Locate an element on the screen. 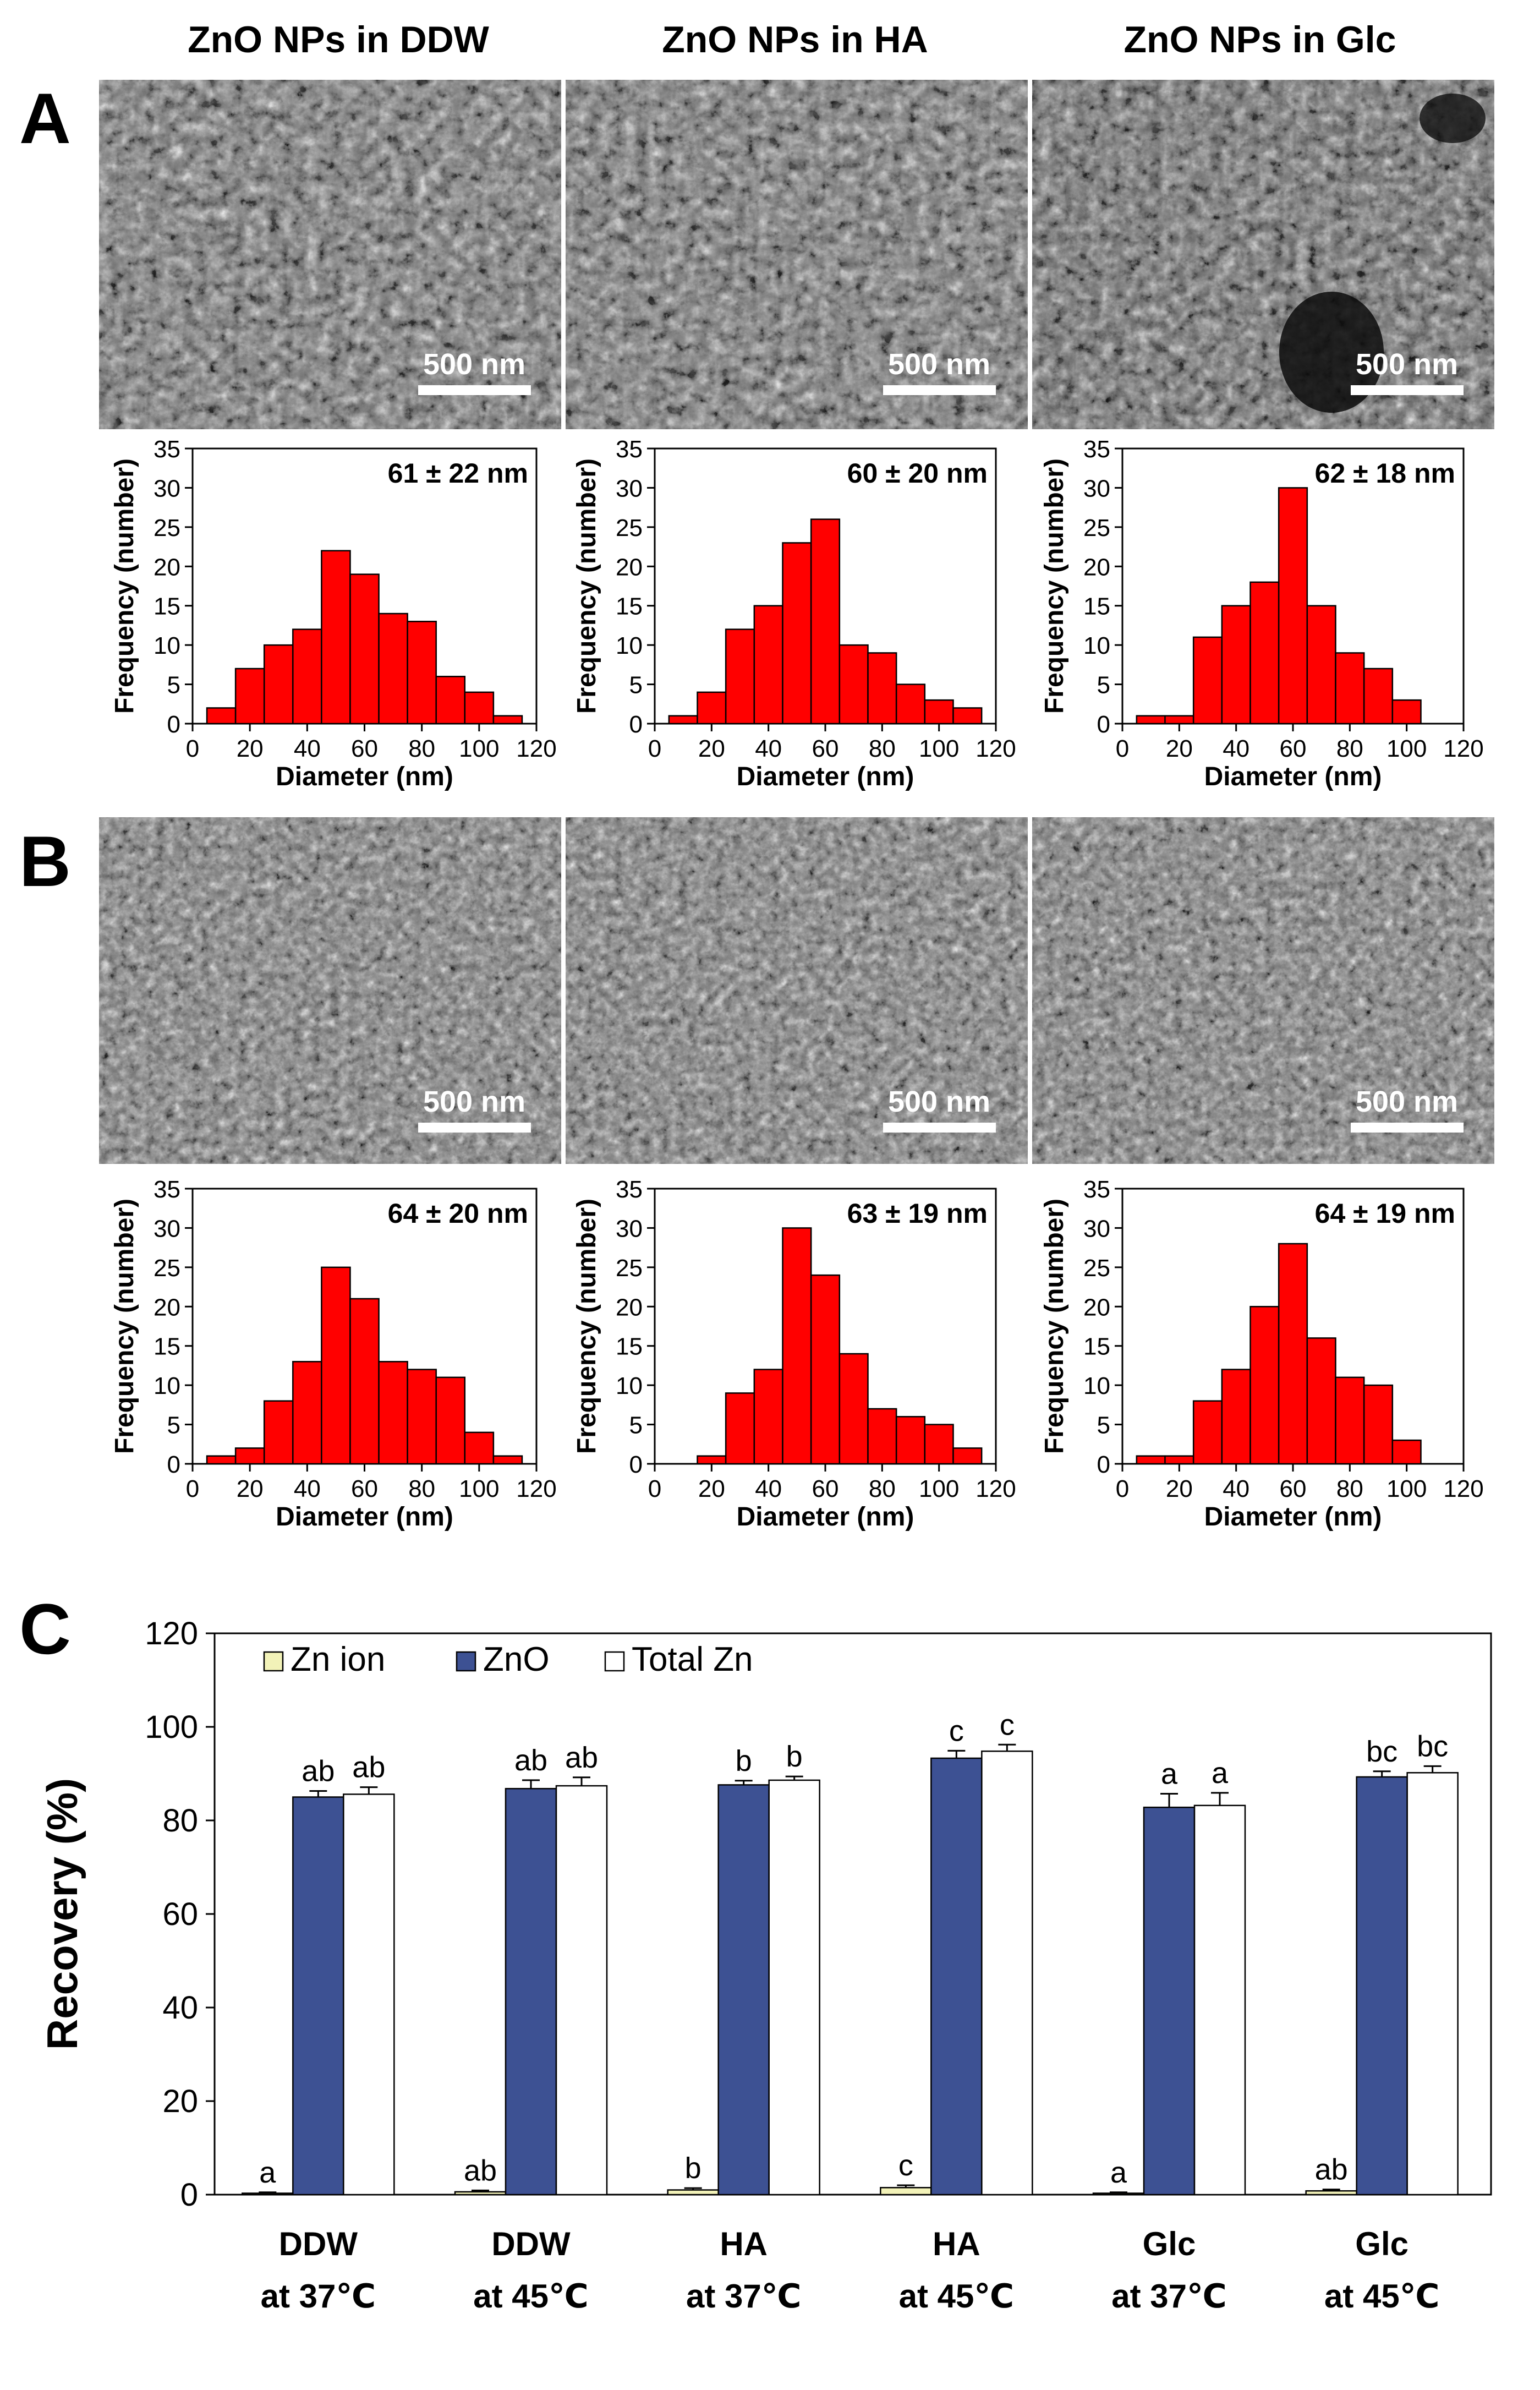  y-axis-label: Frequency (number) is located at coordinates (124, 1327).